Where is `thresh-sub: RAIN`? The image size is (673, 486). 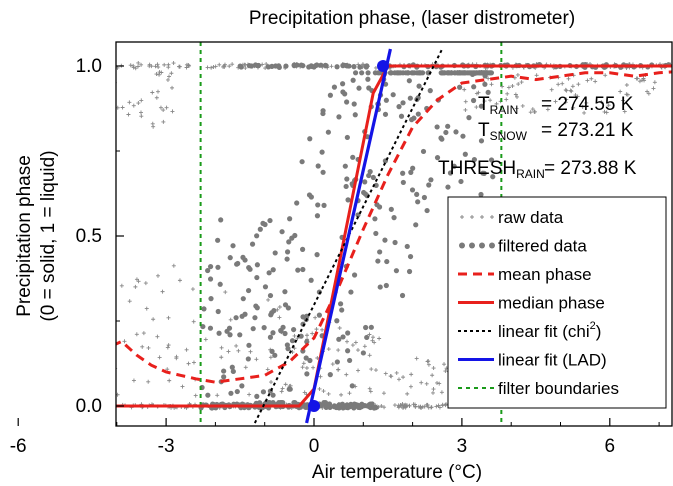
thresh-sub: RAIN is located at coordinates (530, 174).